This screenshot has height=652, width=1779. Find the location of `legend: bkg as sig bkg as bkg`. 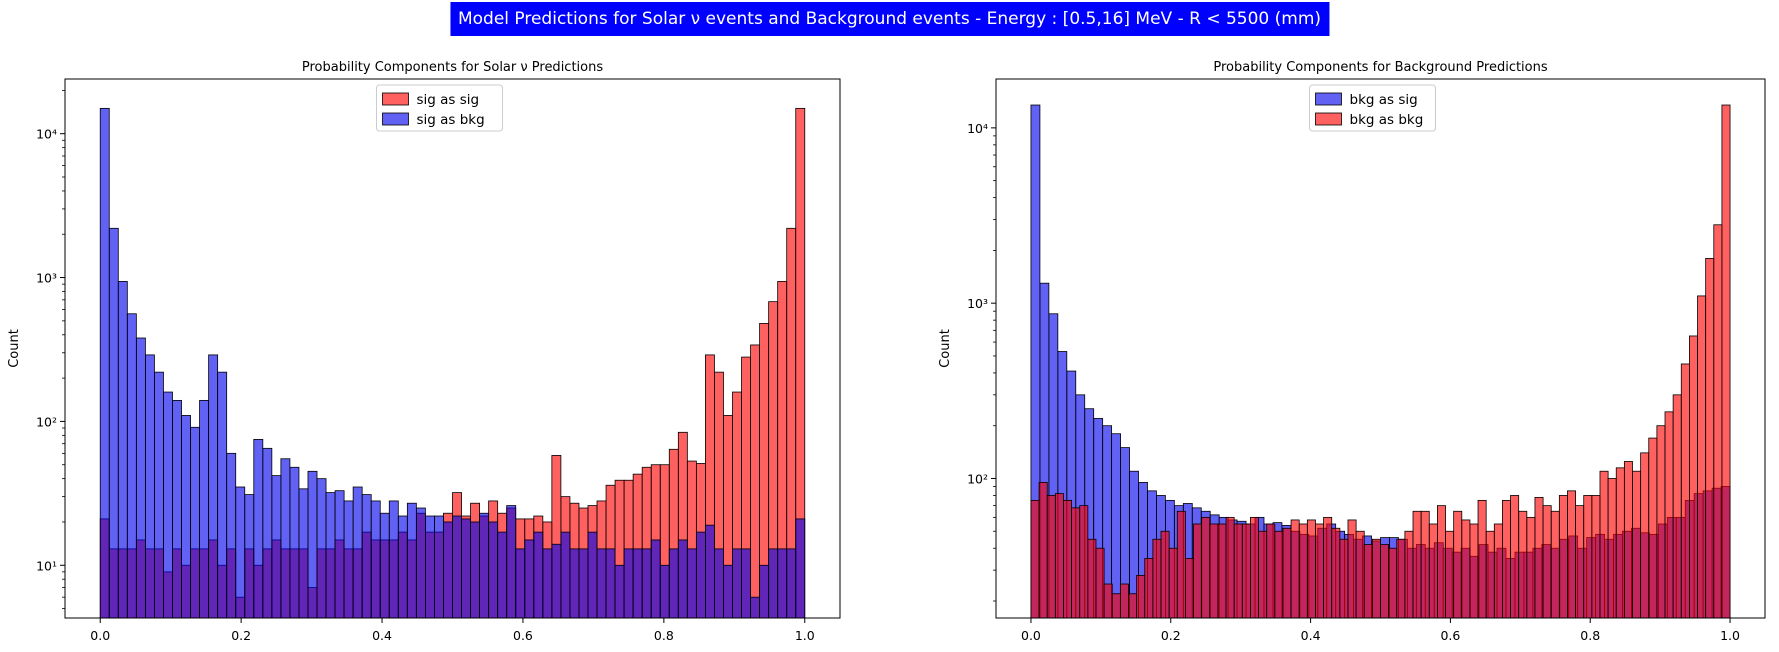

legend: bkg as sig bkg as bkg is located at coordinates (1372, 108).